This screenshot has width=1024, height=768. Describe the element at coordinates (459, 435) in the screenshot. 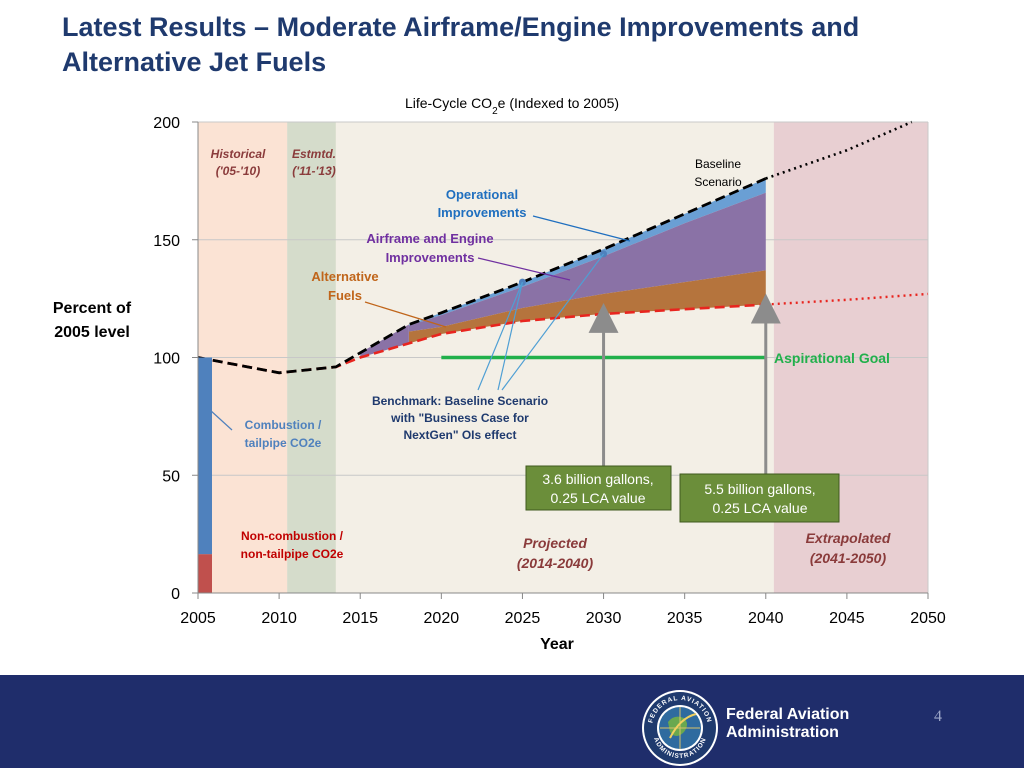

I see `benchmark-label-line3: NextGen" OIs effect` at that location.